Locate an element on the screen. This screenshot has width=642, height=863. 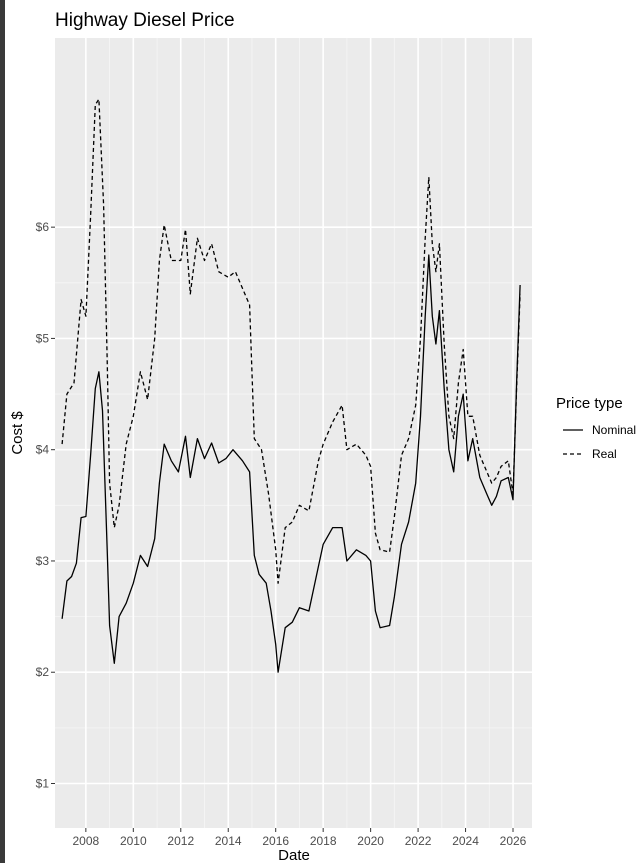
chart-title: Highway Diesel Price is located at coordinates (145, 20).